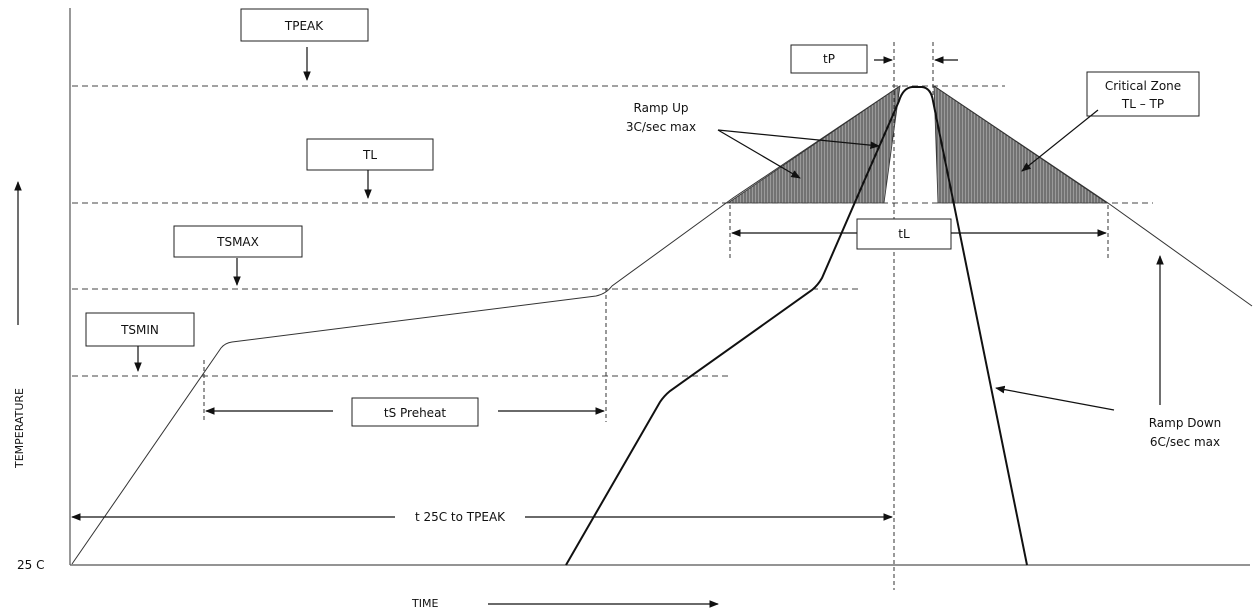 The image size is (1253, 613). What do you see at coordinates (1060, 140) in the screenshot?
I see `critical-zone-pointer` at bounding box center [1060, 140].